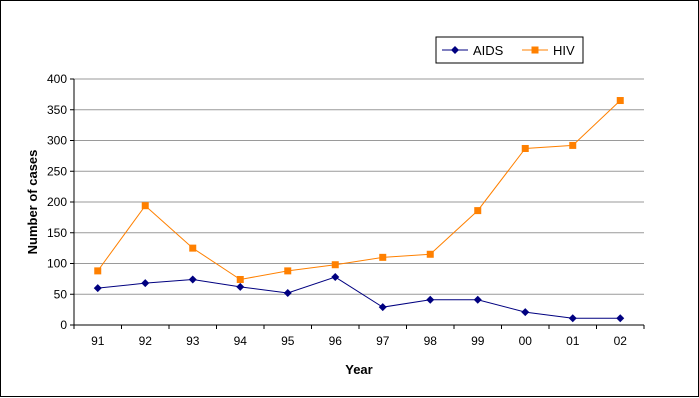 The width and height of the screenshot is (699, 398). I want to click on y-tick-labels: 0 50 100 150 200 250 300 350 400, so click(57, 202).